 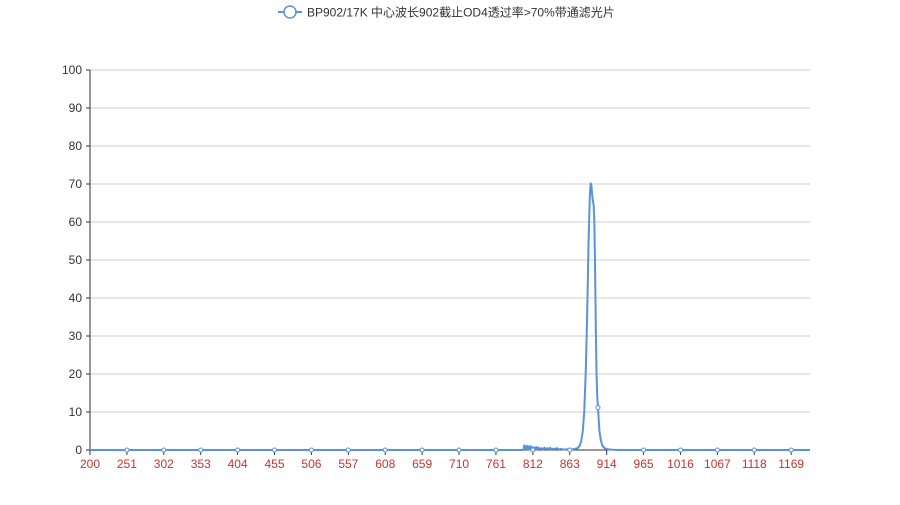 I want to click on x-tick-label: 1118, so click(x=754, y=464).